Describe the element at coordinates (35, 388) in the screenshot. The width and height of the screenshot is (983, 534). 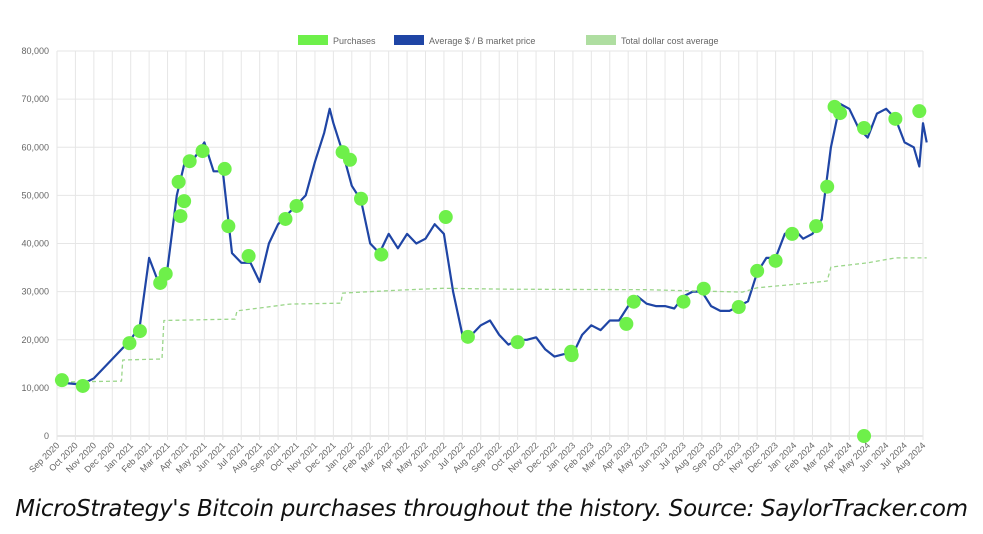
I see `y-tick-label: 10,000` at that location.